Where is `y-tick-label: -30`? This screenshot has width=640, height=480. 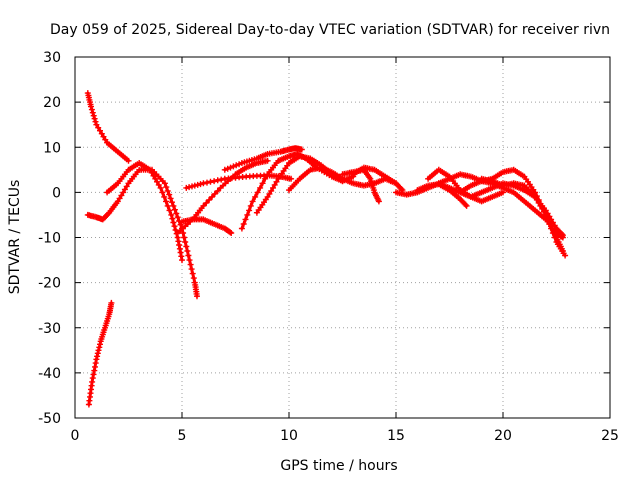 y-tick-label: -30 is located at coordinates (49, 329).